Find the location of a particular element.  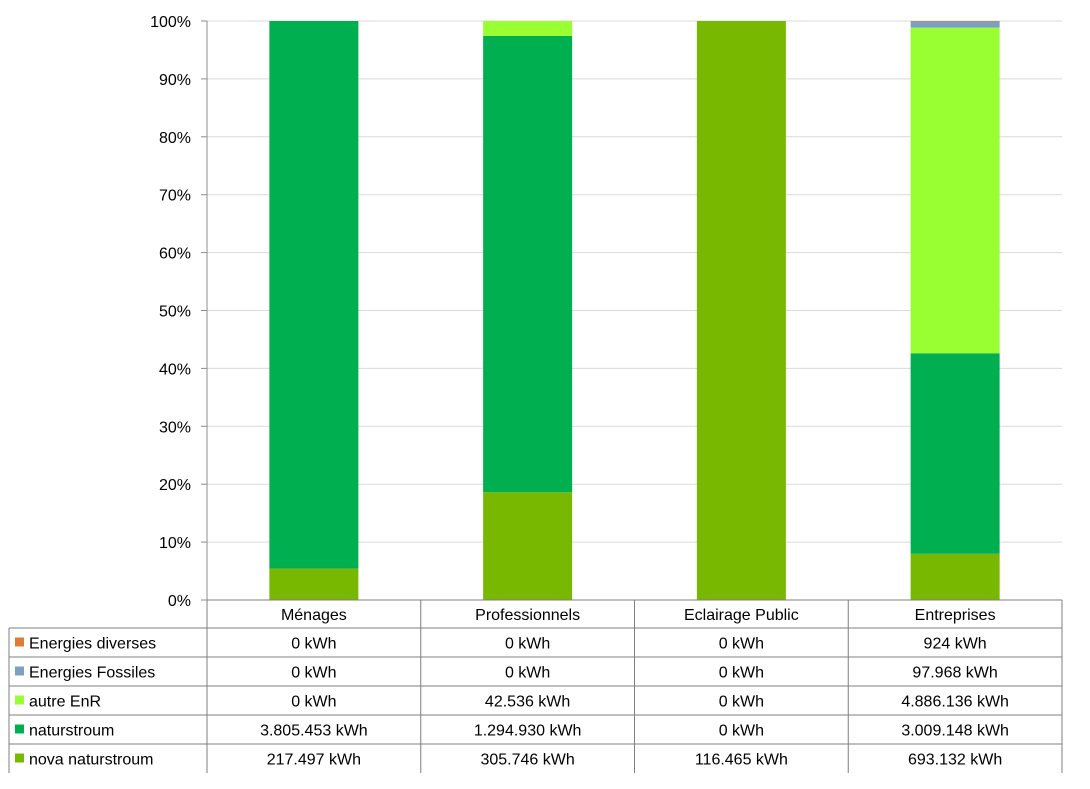

legend-series-name: naturstroum is located at coordinates (71, 731).